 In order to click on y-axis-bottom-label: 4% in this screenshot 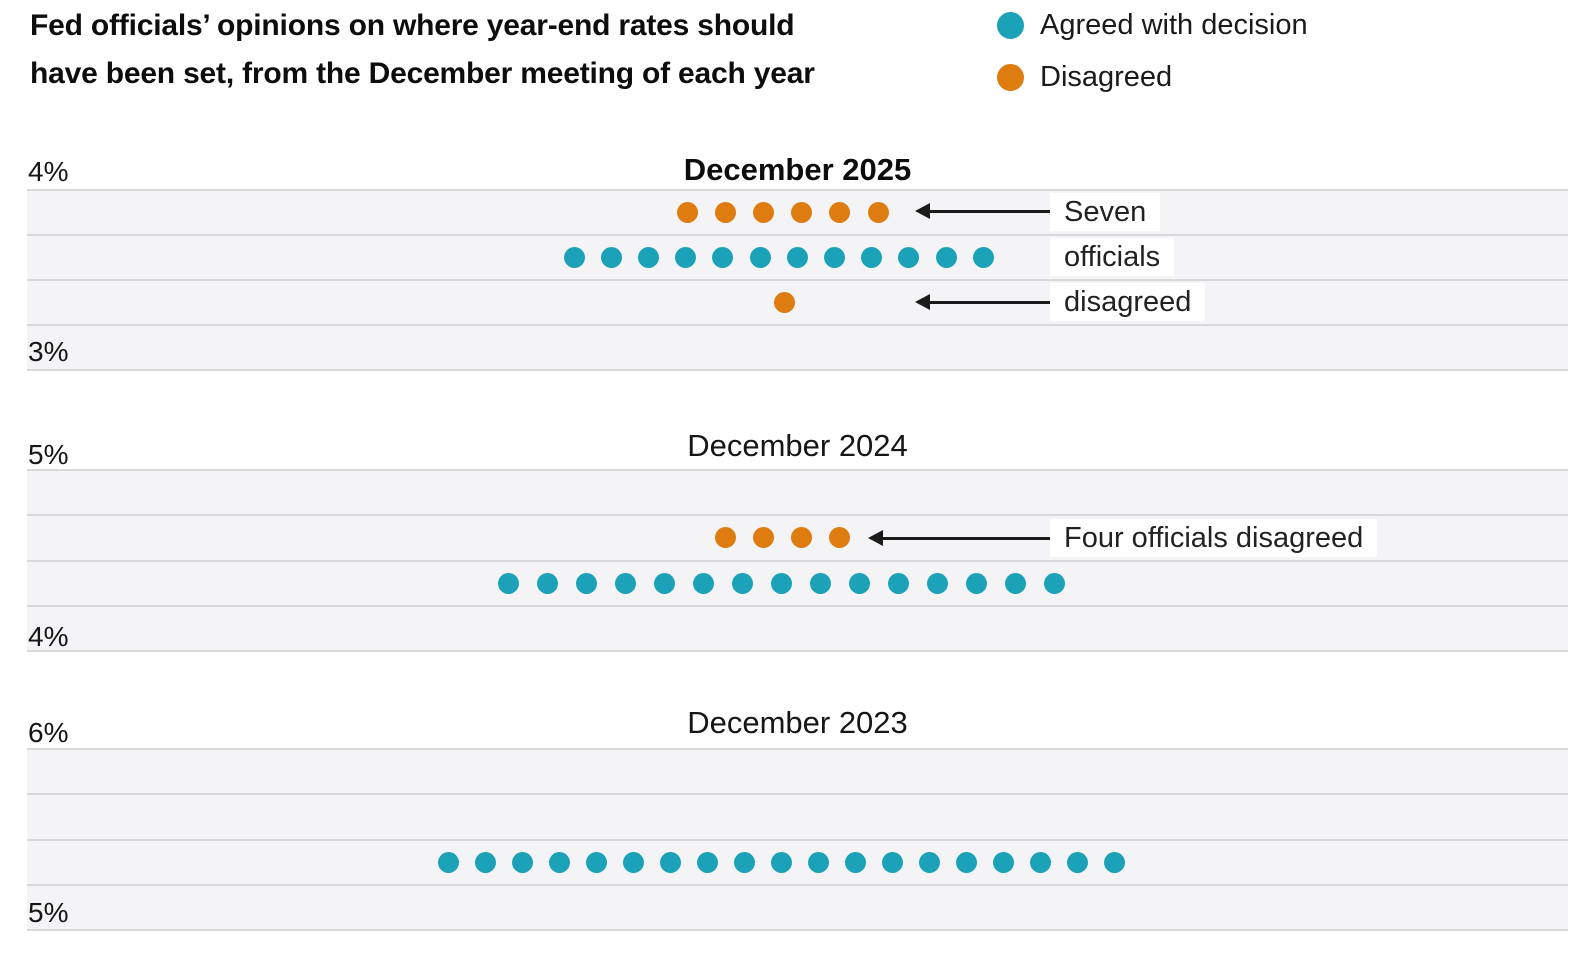, I will do `click(48, 636)`.